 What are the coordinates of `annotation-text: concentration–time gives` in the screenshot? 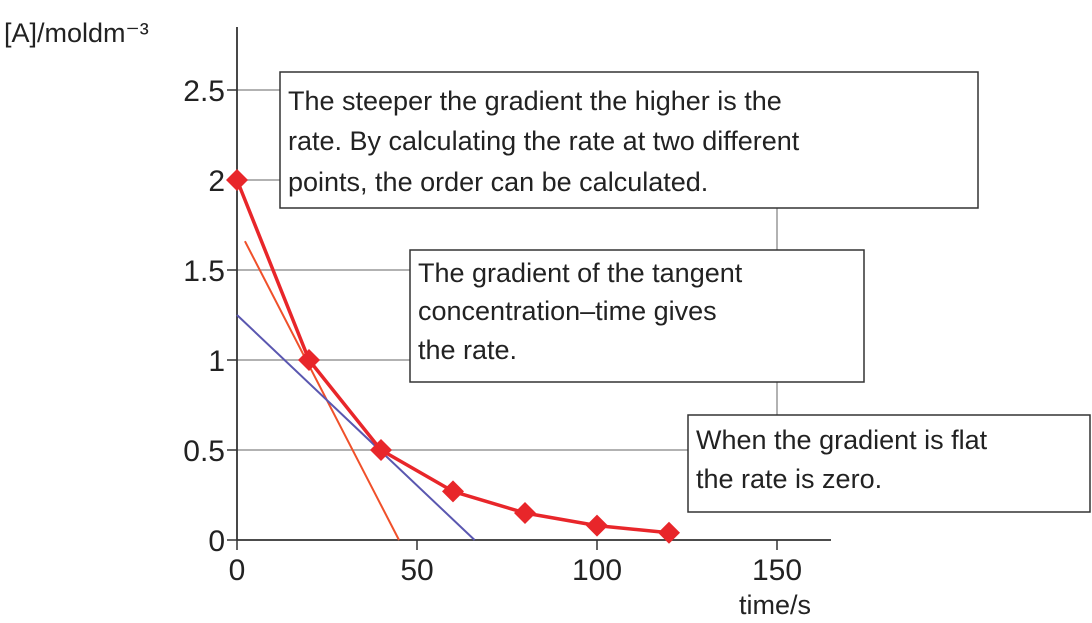 It's located at (567, 311).